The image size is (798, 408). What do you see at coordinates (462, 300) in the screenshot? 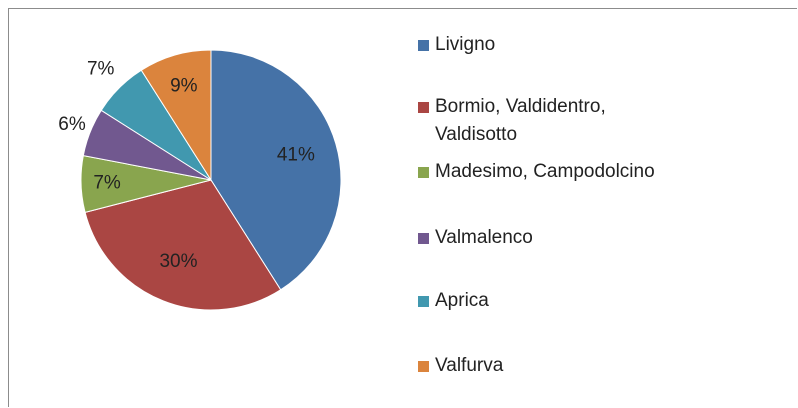
I see `legend-label: Aprica` at bounding box center [462, 300].